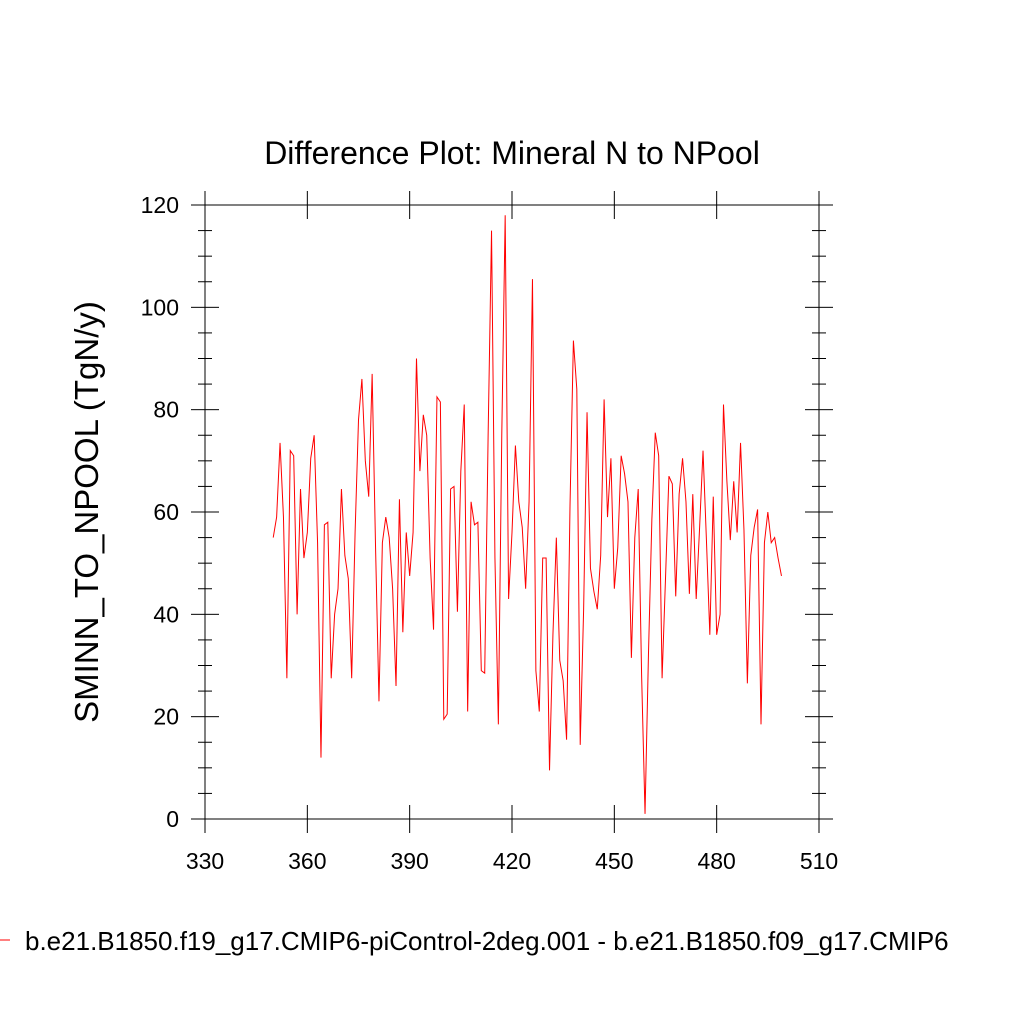  What do you see at coordinates (172, 819) in the screenshot?
I see `y-tick-label: 0` at bounding box center [172, 819].